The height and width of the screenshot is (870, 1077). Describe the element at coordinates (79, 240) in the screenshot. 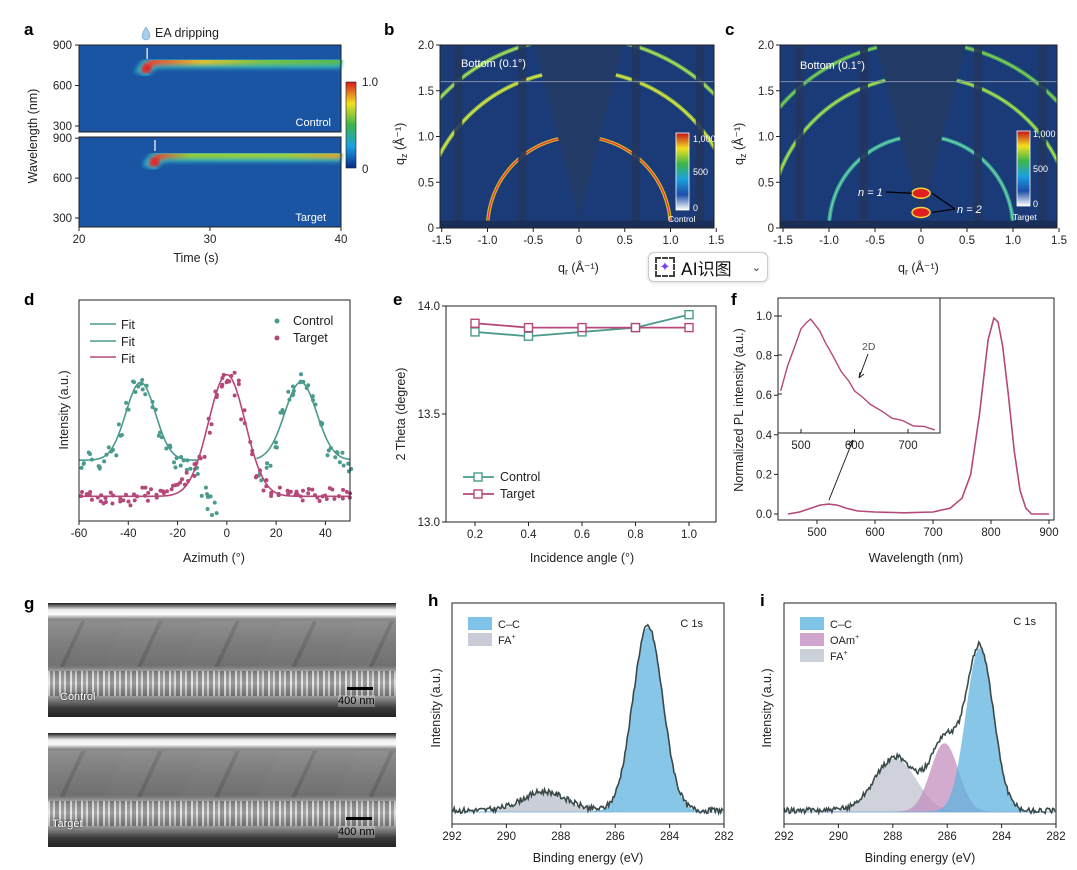

I see `x-tick-label: 20` at that location.